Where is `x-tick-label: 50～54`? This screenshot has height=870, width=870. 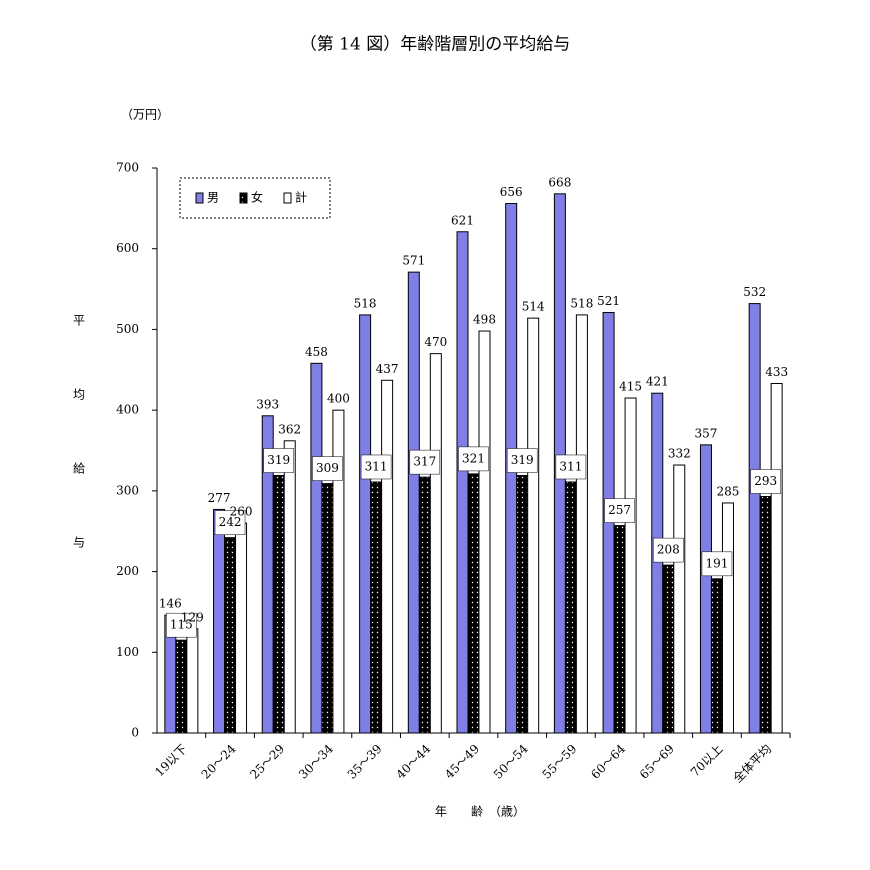 x-tick-label: 50～54 is located at coordinates (511, 761).